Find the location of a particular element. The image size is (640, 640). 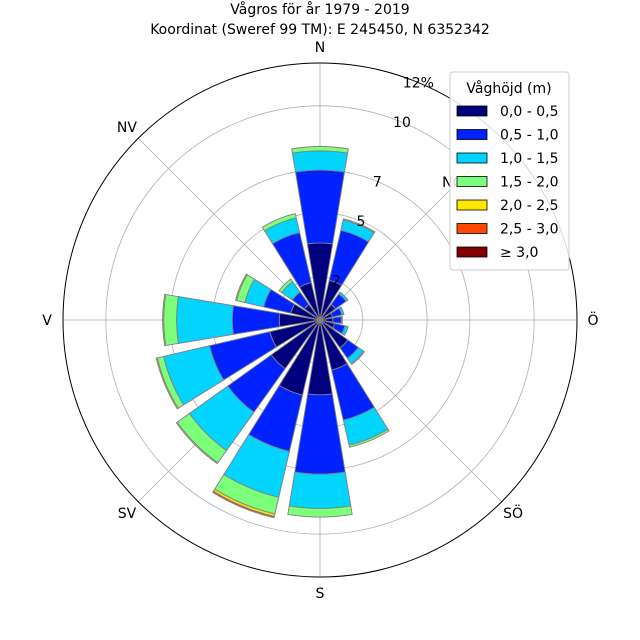

legend-label-0: 0,0 - 0,5 is located at coordinates (529, 112).